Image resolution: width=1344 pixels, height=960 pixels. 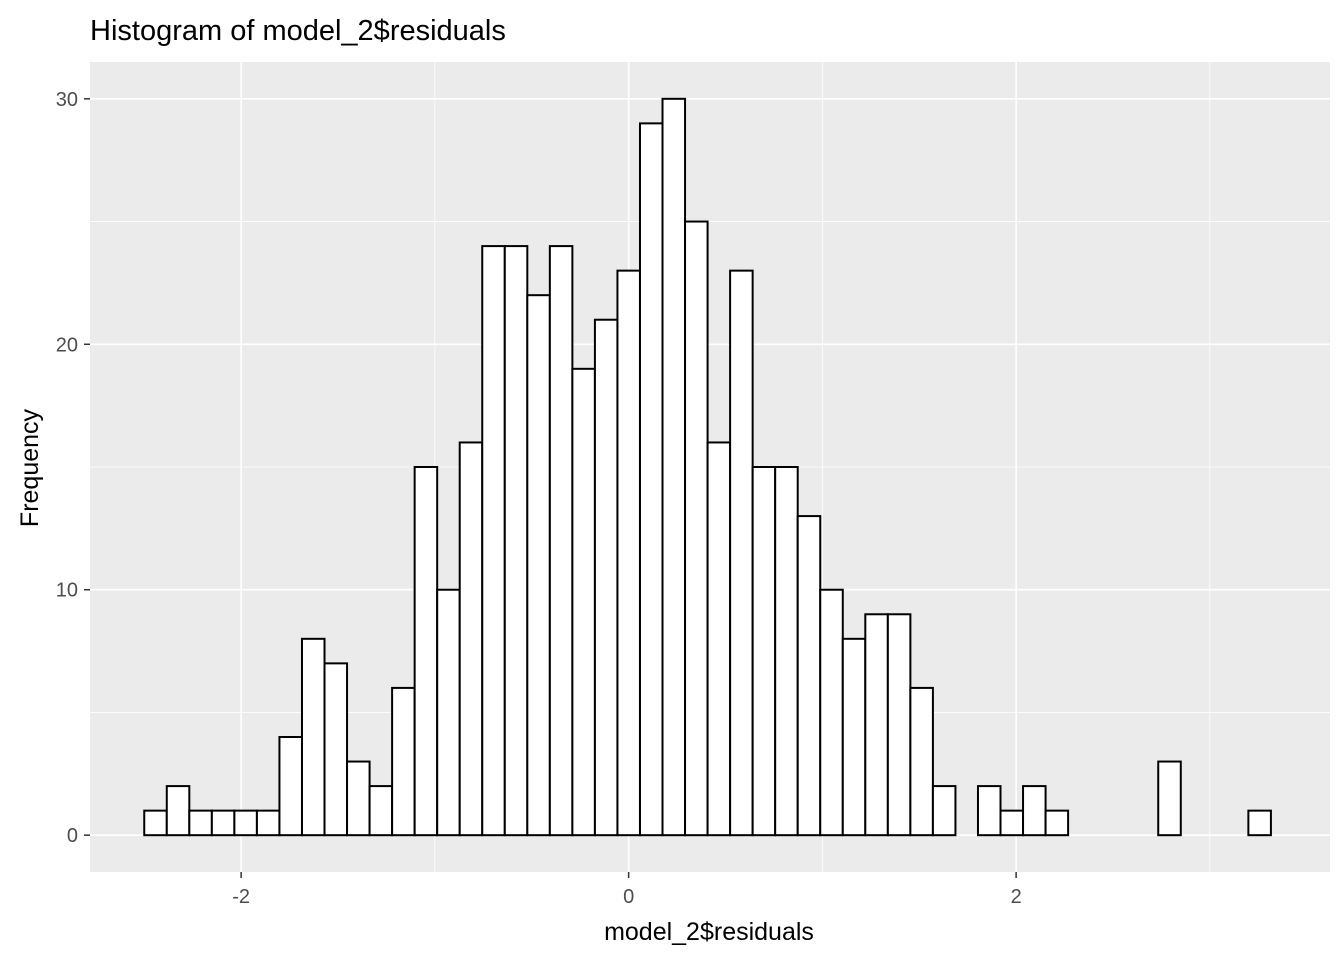 What do you see at coordinates (709, 932) in the screenshot?
I see `x-axis-title: model_2$residuals` at bounding box center [709, 932].